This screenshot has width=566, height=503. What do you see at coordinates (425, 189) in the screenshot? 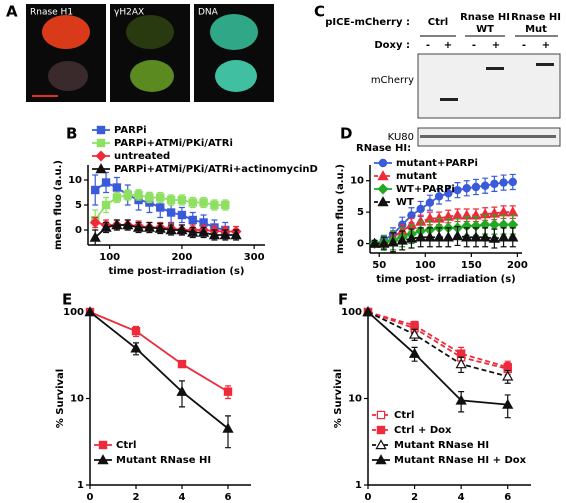
I see `legend-label: WT+PARPi` at bounding box center [425, 189].